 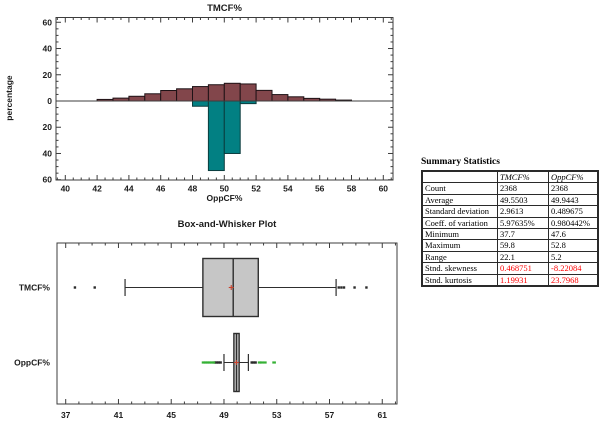 I want to click on x-tick-label: 50, so click(x=225, y=189).